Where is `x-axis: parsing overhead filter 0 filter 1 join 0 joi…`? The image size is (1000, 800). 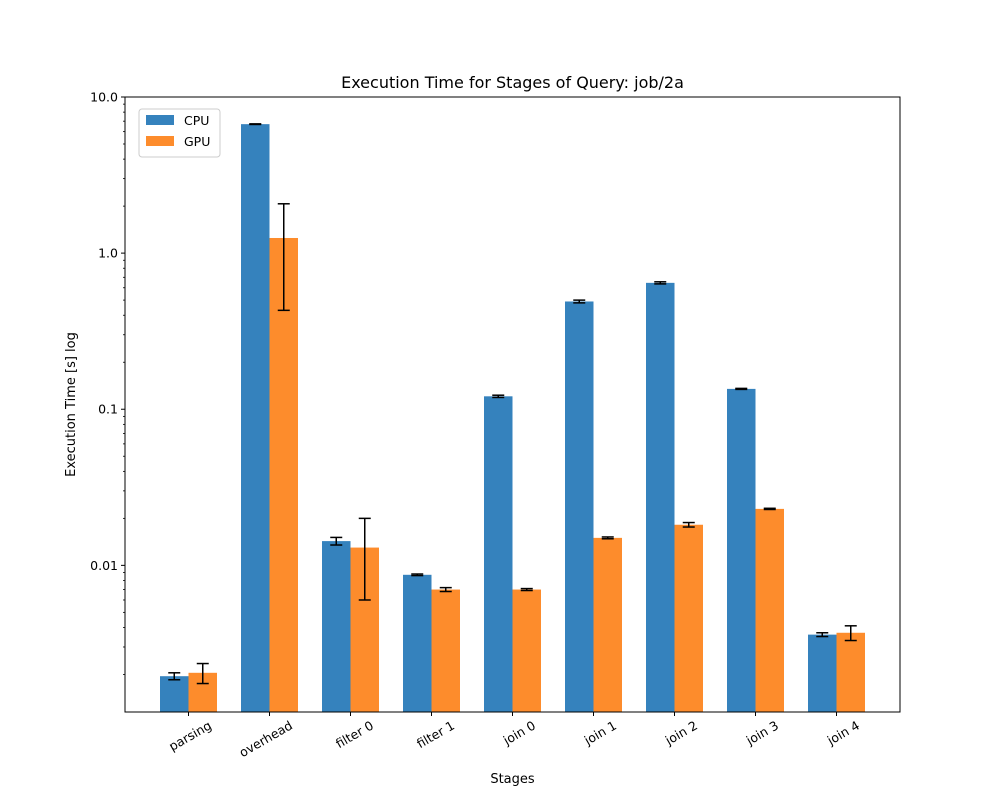 x-axis: parsing overhead filter 0 filter 1 join 0 joi… is located at coordinates (514, 736).